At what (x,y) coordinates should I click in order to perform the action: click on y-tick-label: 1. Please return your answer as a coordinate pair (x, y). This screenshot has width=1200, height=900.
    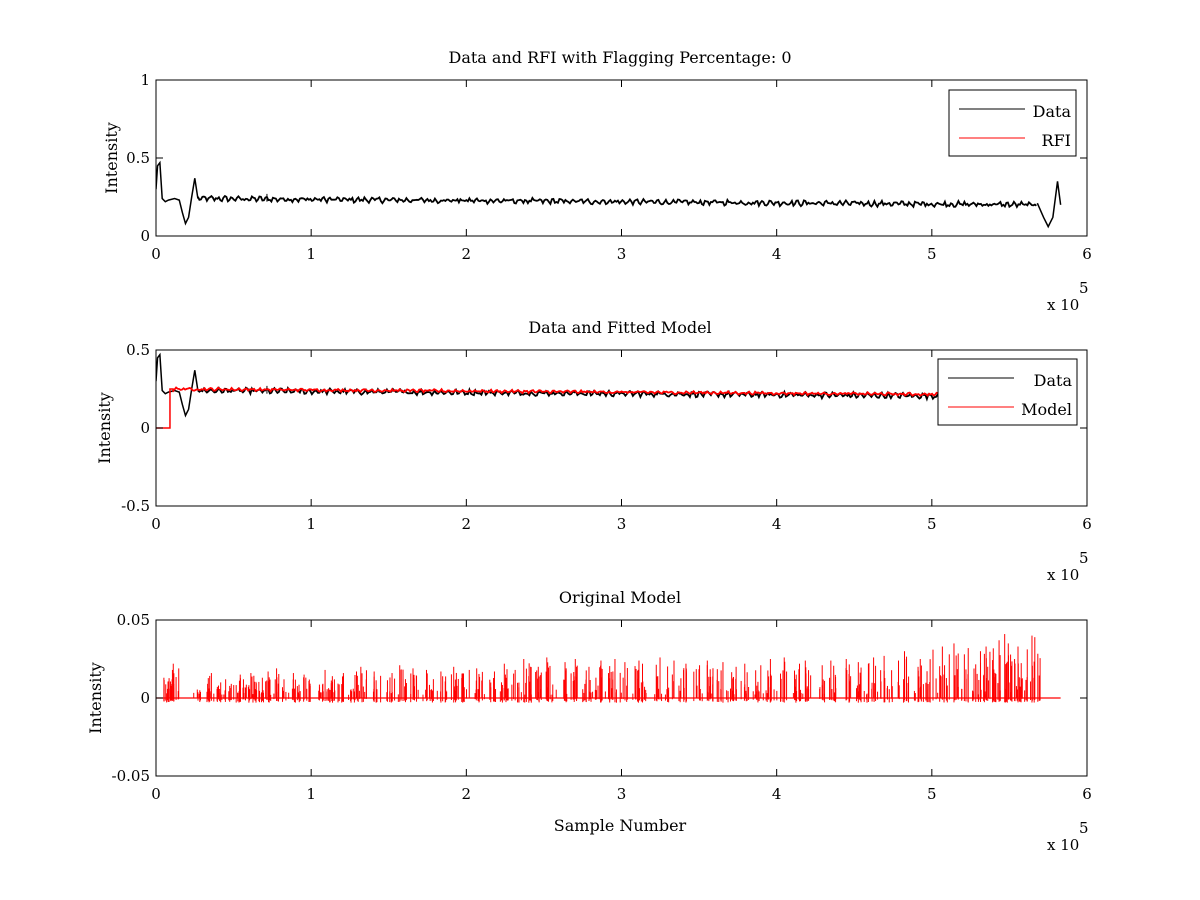
    Looking at the image, I should click on (145, 80).